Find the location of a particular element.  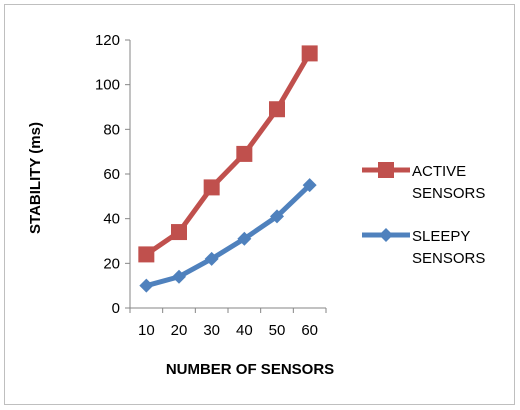

y-tick-label: 20 is located at coordinates (111, 263).